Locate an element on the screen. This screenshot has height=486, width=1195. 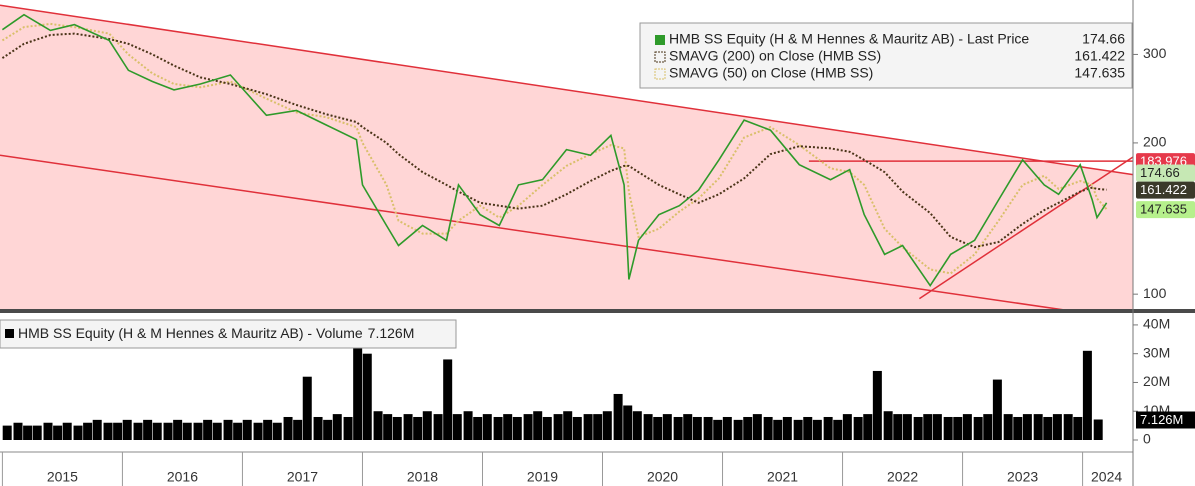
x-tick-label: 2016 is located at coordinates (182, 477).